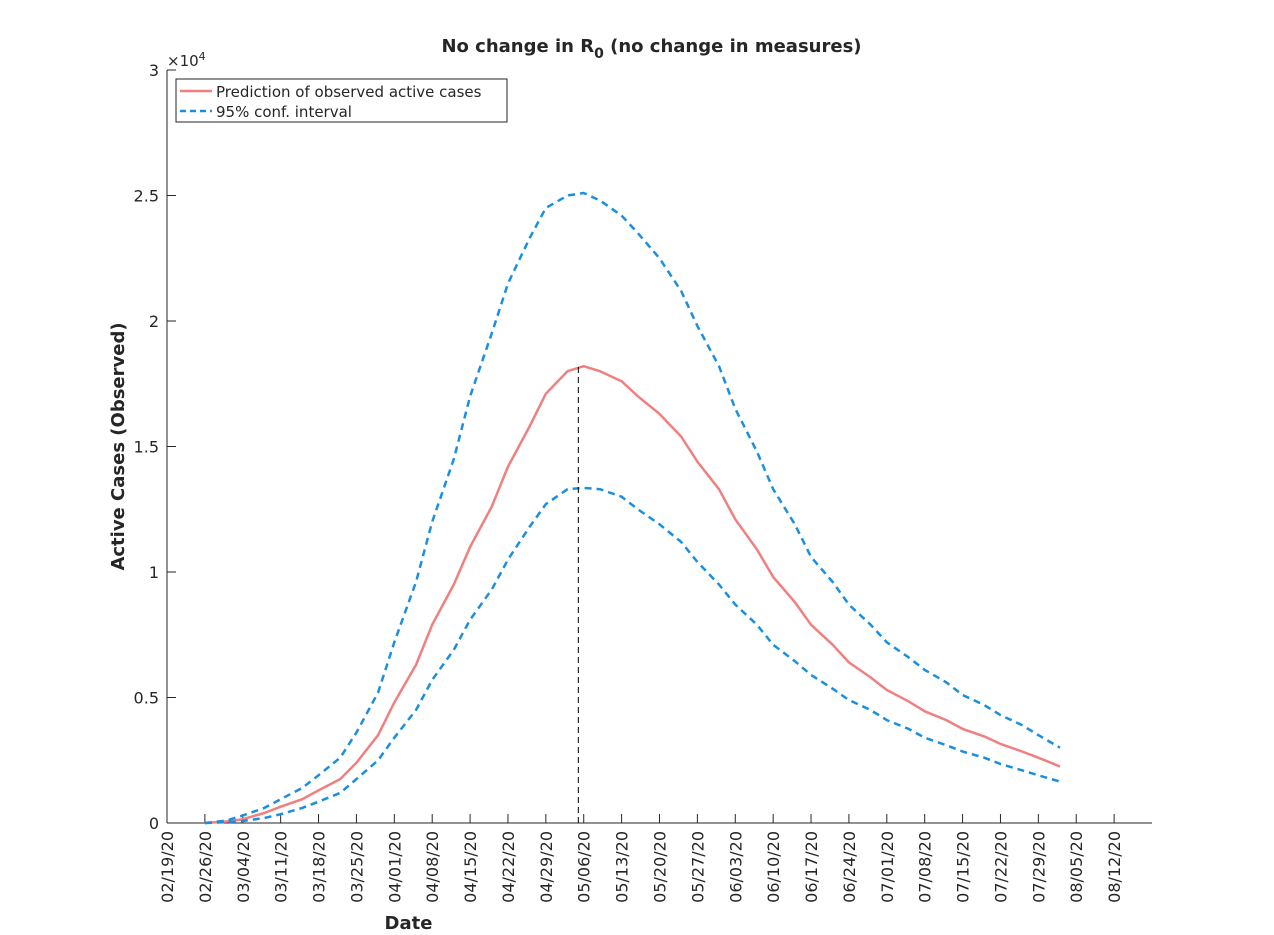  I want to click on x-tick-label: 08/12/20, so click(1114, 867).